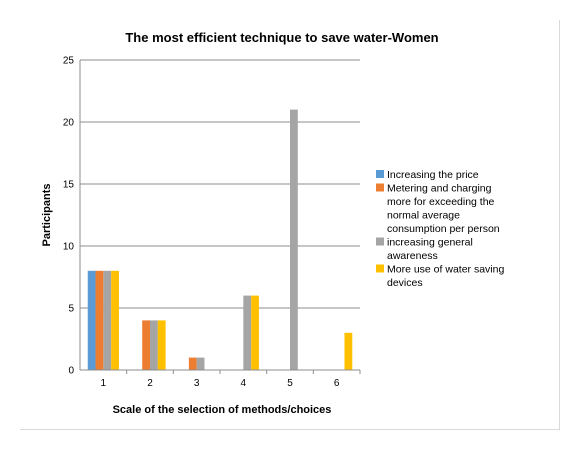 Image resolution: width=570 pixels, height=451 pixels. What do you see at coordinates (47, 215) in the screenshot?
I see `y-axis-title: Participants` at bounding box center [47, 215].